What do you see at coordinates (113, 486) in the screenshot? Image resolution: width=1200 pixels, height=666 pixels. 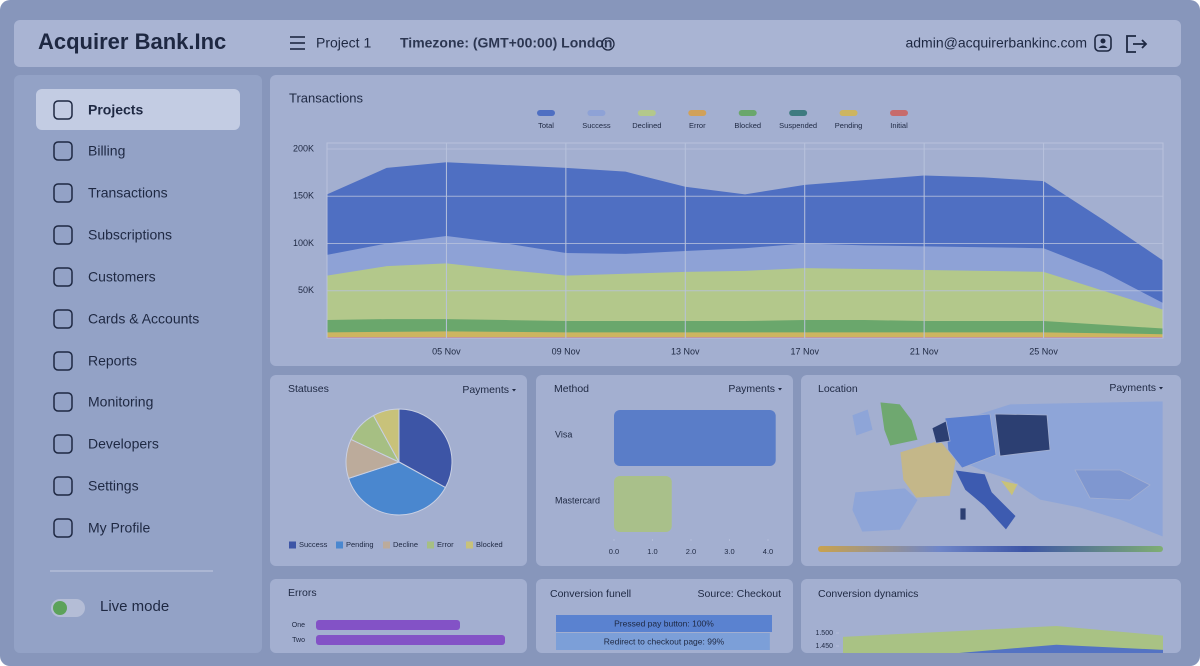 I see `nav-item: Settings` at bounding box center [113, 486].